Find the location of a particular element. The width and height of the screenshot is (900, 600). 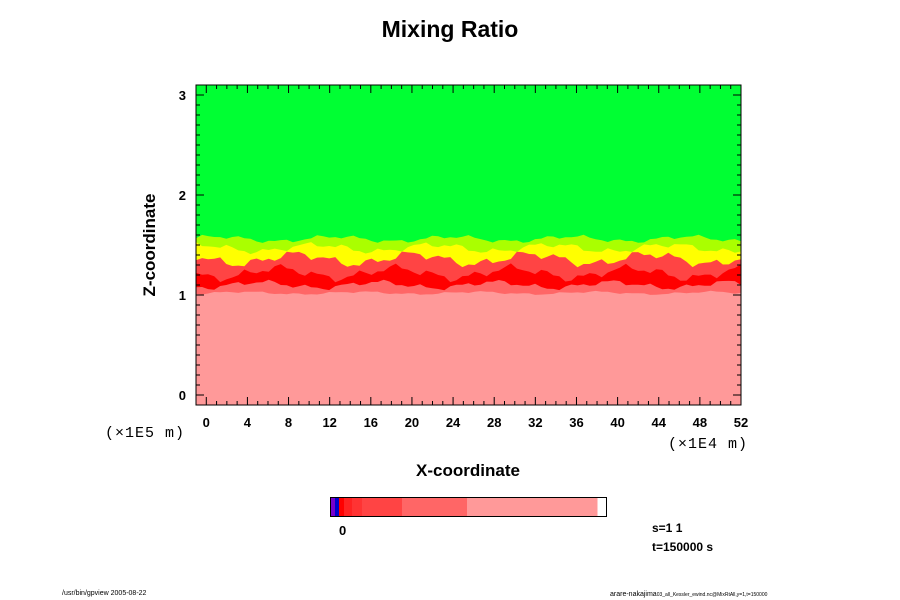

lower-layer is located at coordinates (468, 347).